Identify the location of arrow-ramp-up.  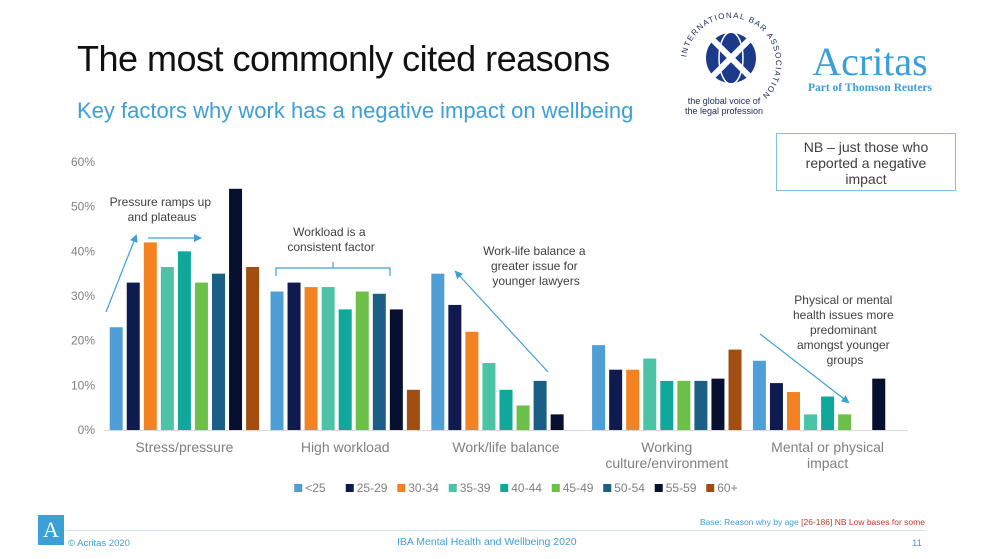
(121, 273).